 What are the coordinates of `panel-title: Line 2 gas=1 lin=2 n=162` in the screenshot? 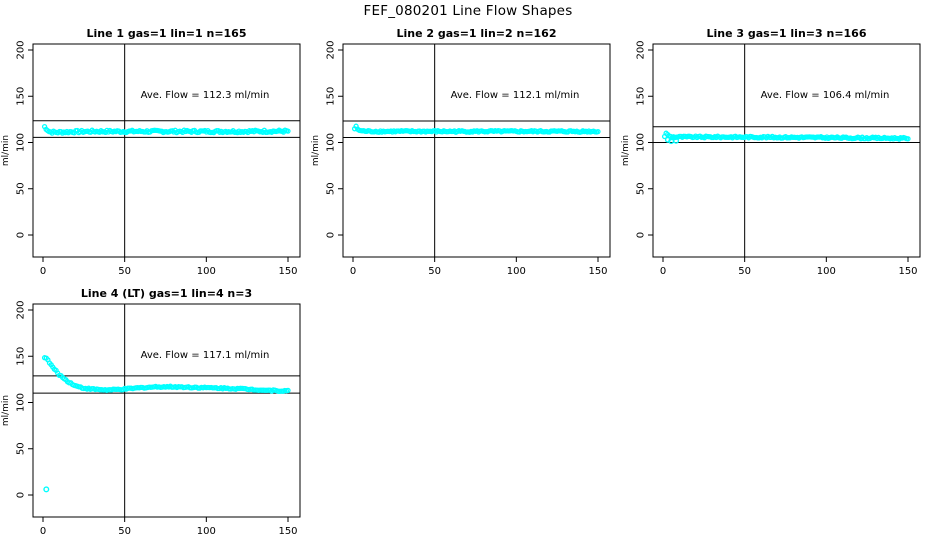 It's located at (476, 33).